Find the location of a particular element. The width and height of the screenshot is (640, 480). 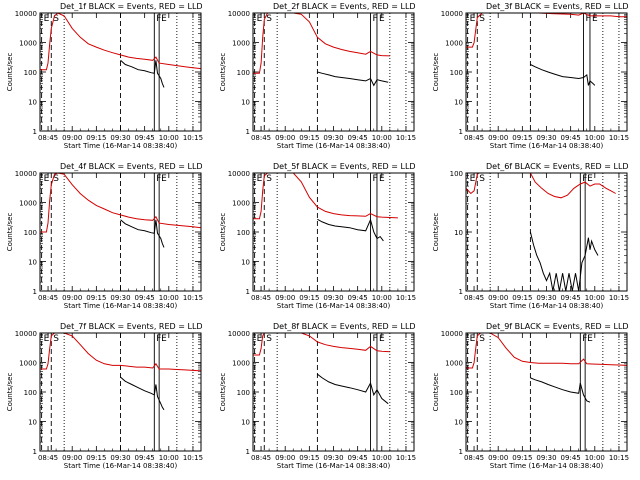

panel-title: Det_5f BLACK = Events, RED = LLD is located at coordinates (344, 166).